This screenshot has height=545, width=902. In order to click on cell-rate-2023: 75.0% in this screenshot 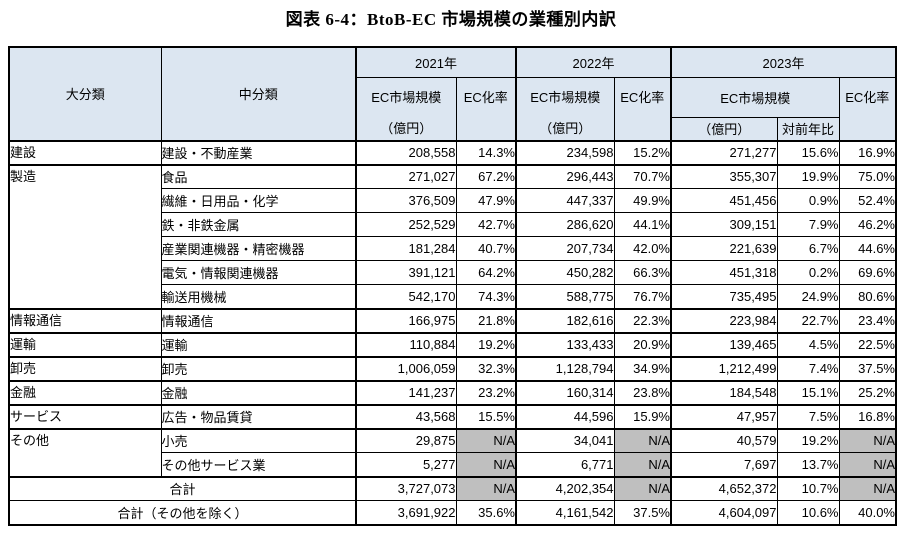, I will do `click(867, 176)`.